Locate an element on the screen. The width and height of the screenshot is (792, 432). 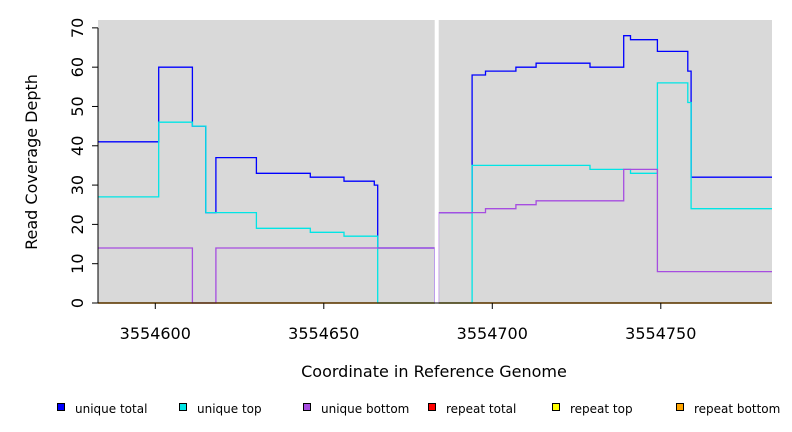
legend-label-repeat-top: repeat top is located at coordinates (601, 409).